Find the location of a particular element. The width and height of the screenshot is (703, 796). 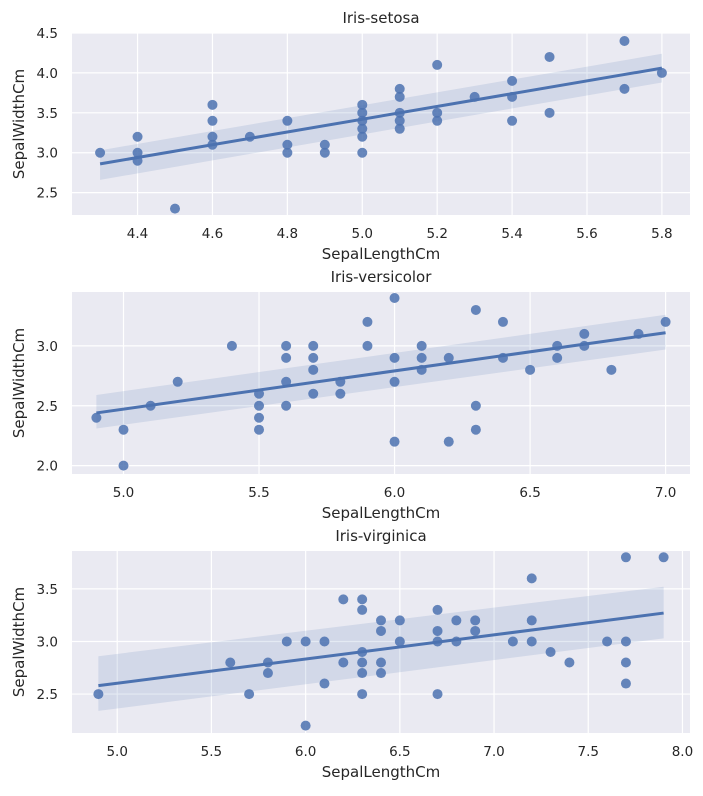

x-tick-label: 5.4 is located at coordinates (511, 234).